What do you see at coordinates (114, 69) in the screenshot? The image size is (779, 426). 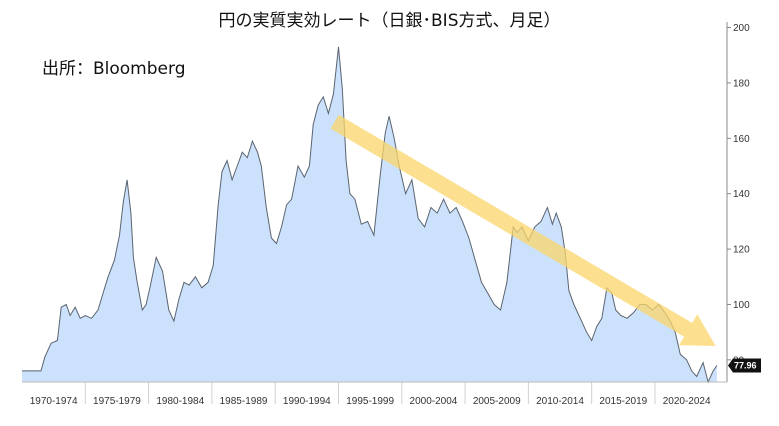 I see `source-note: 出所：Bloomberg` at bounding box center [114, 69].